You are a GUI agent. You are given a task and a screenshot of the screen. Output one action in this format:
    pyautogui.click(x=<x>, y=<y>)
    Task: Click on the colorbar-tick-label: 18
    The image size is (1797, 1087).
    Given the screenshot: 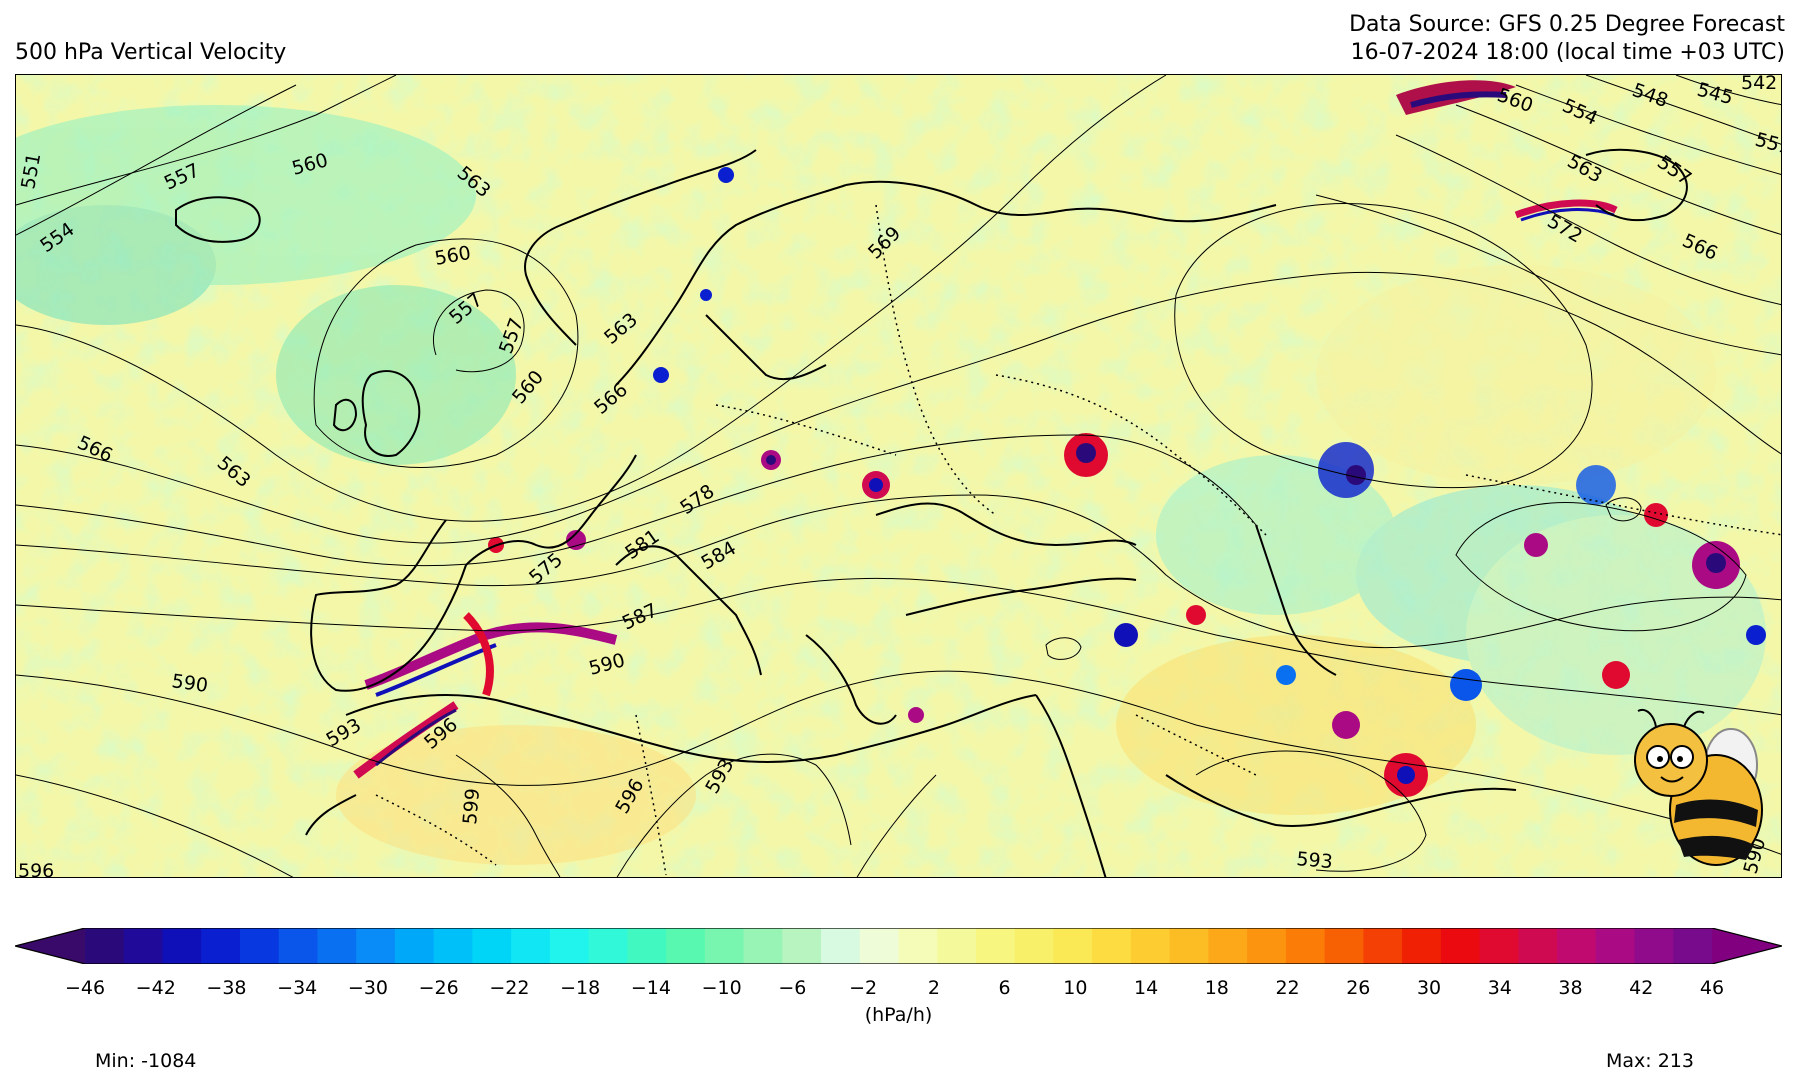 What is the action you would take?
    pyautogui.click(x=1216, y=988)
    